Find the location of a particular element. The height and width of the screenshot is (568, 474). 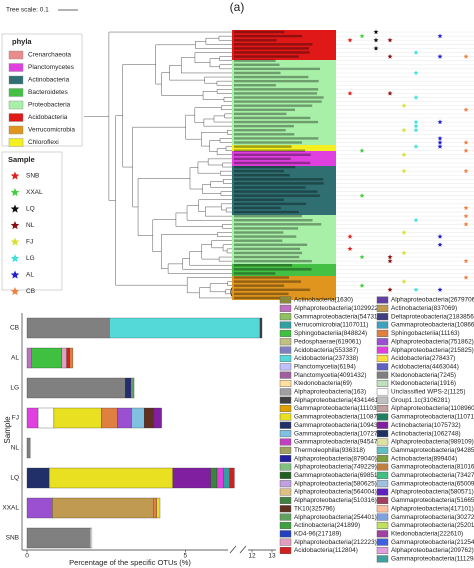

legend-label: Planctomycetia(4091432) is located at coordinates (330, 375).